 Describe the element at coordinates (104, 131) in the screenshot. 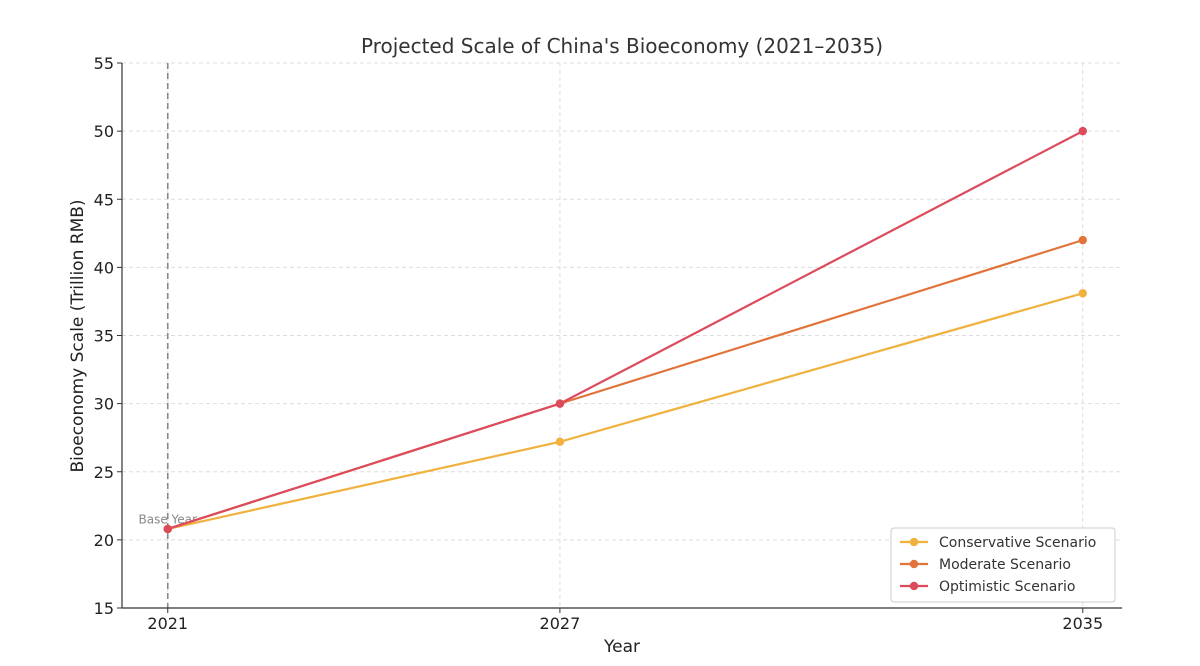

I see `y-tick-label: 50` at that location.